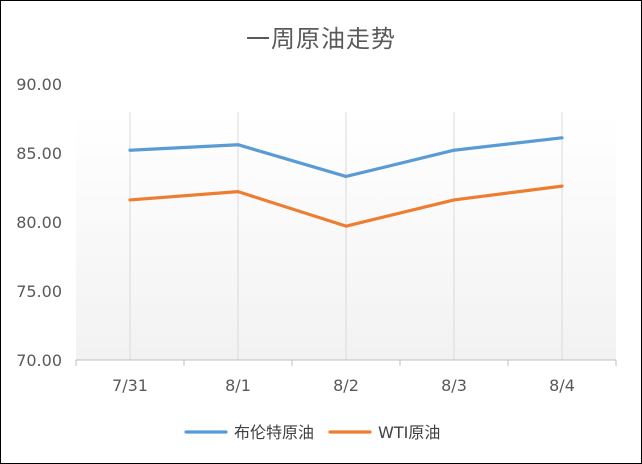 The width and height of the screenshot is (642, 464). What do you see at coordinates (39, 360) in the screenshot?
I see `y-tick-label: 70.00` at bounding box center [39, 360].